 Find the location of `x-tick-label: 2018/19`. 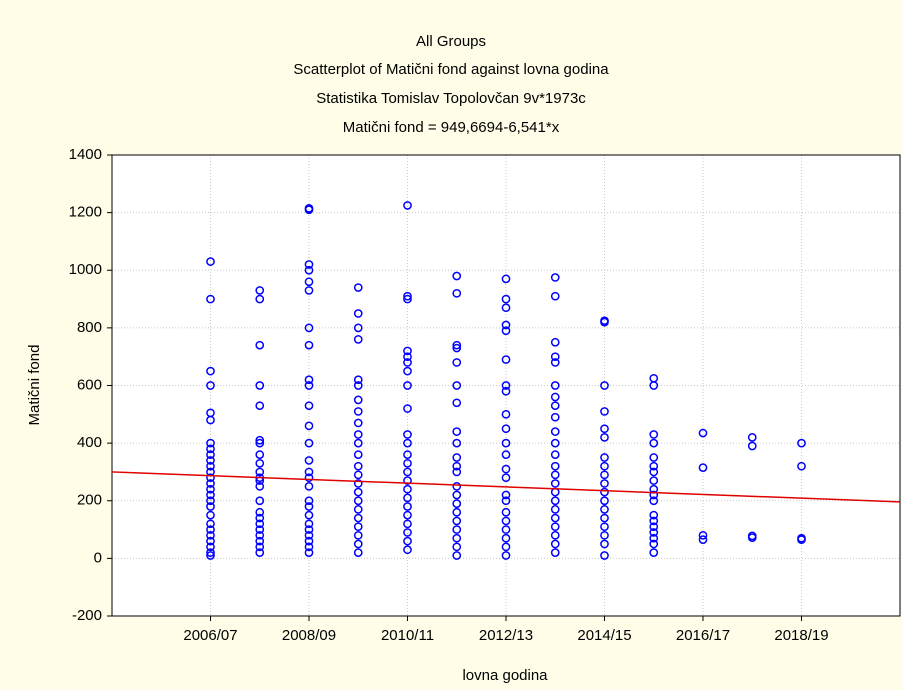

x-tick-label: 2018/19 is located at coordinates (801, 635).